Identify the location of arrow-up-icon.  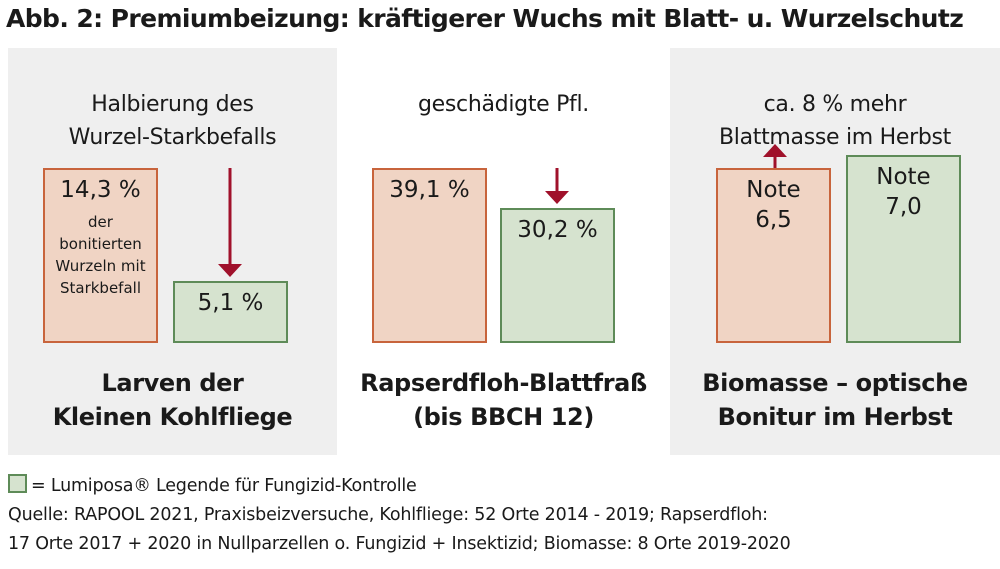
(775, 156).